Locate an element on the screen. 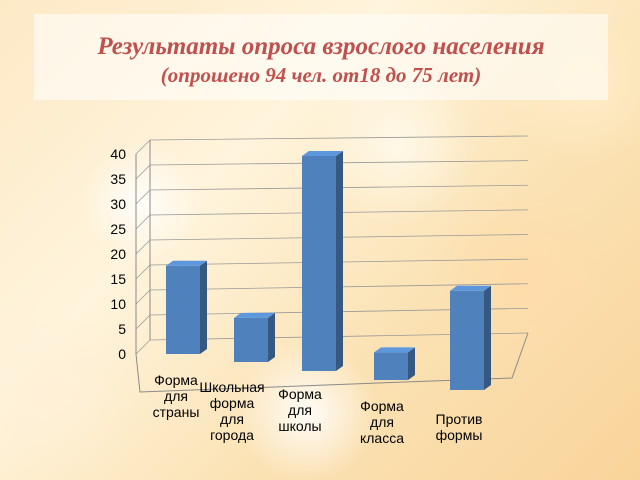  y-tick-label: 20 is located at coordinates (118, 254).